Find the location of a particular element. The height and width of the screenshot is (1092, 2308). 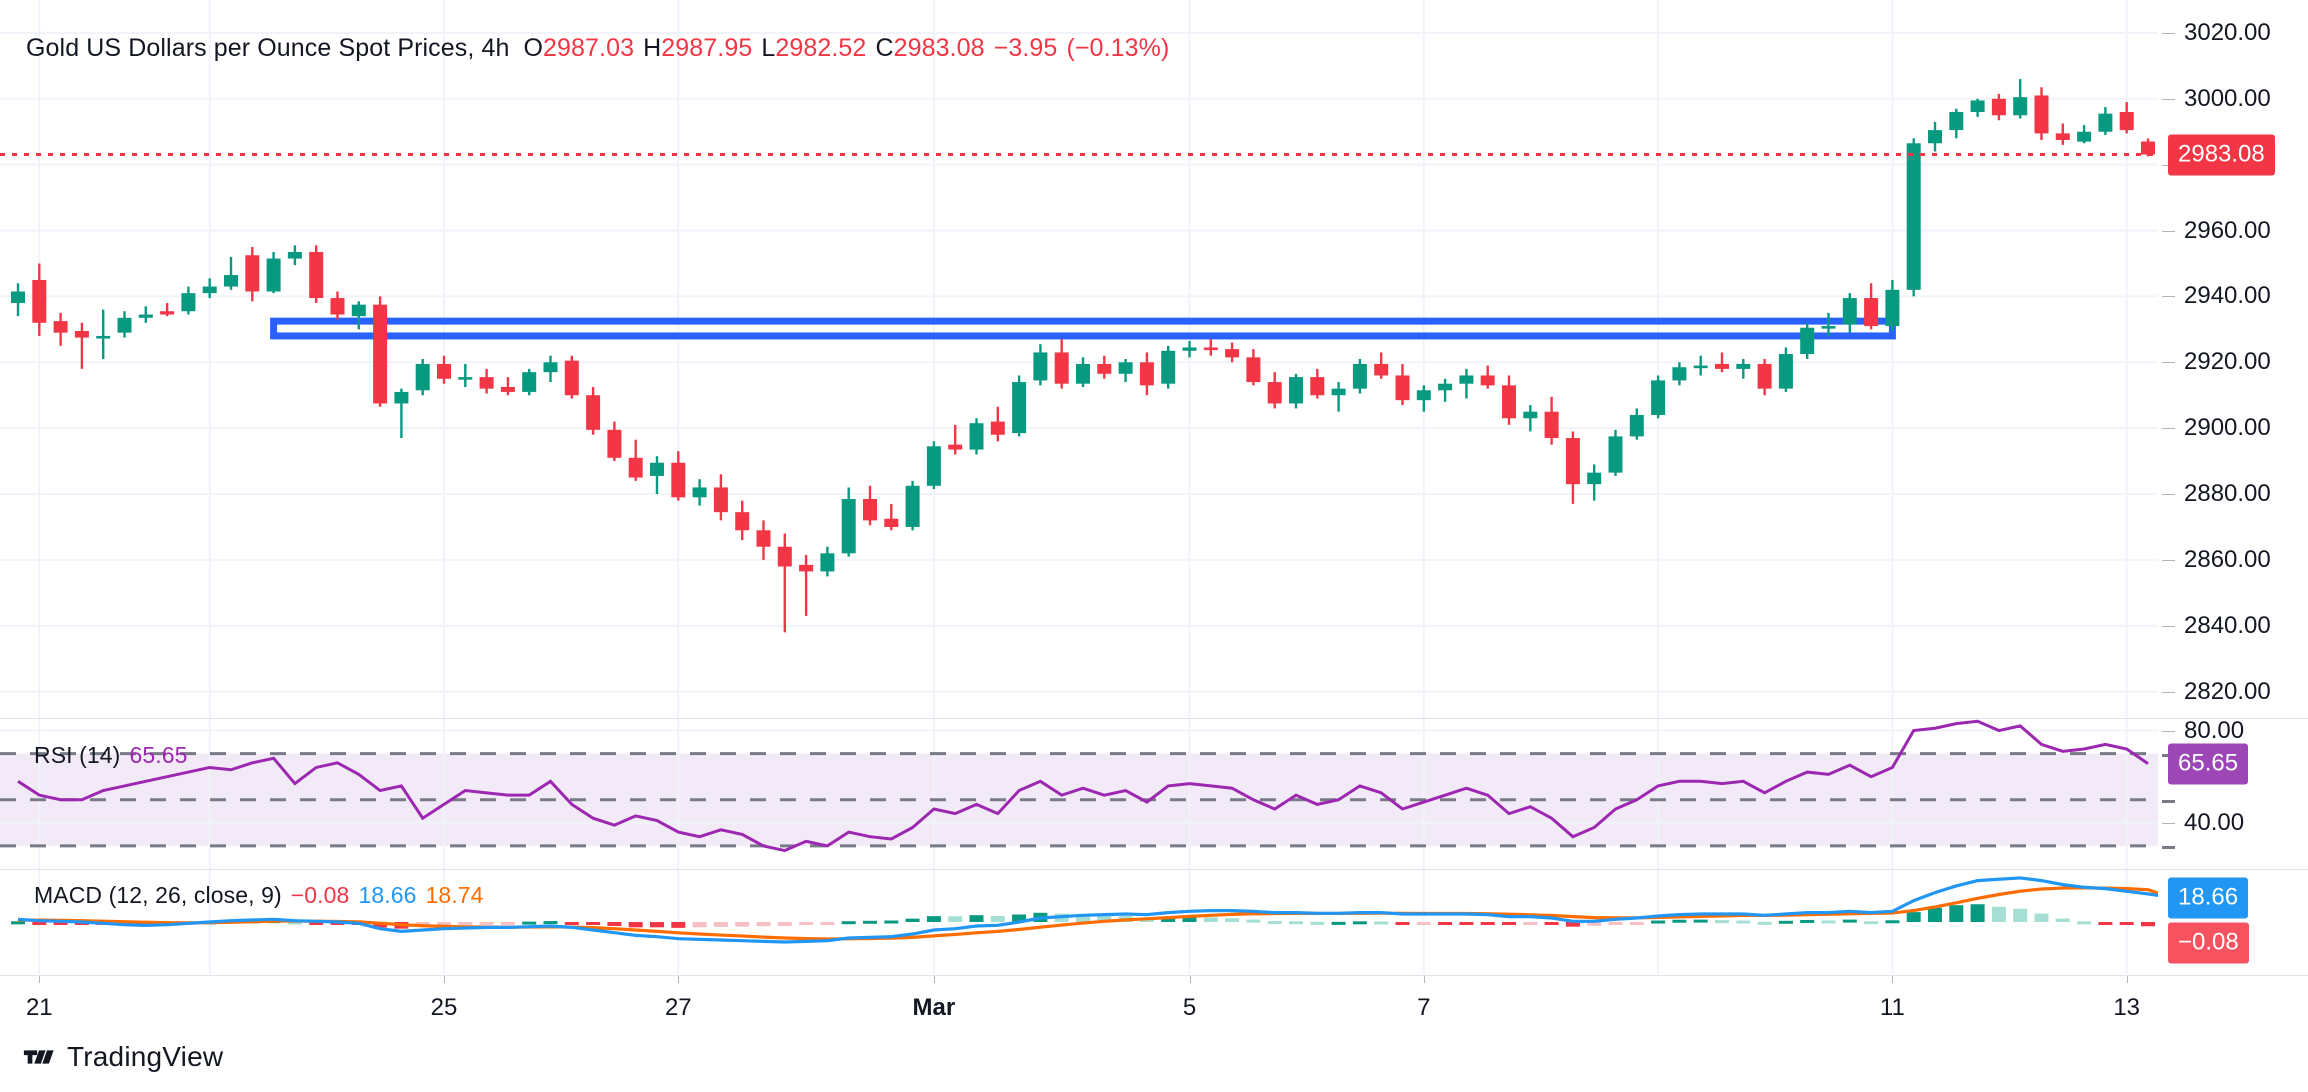

macd-legend-hist: 18.74 is located at coordinates (454, 895).